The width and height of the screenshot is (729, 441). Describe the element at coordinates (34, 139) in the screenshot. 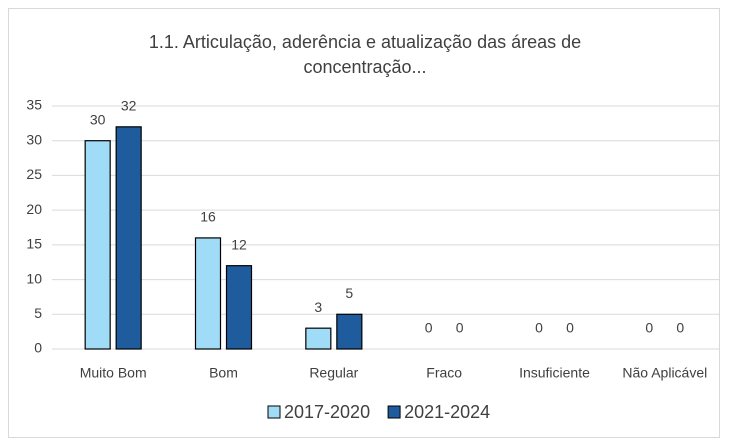

I see `y-tick-label: 30` at that location.